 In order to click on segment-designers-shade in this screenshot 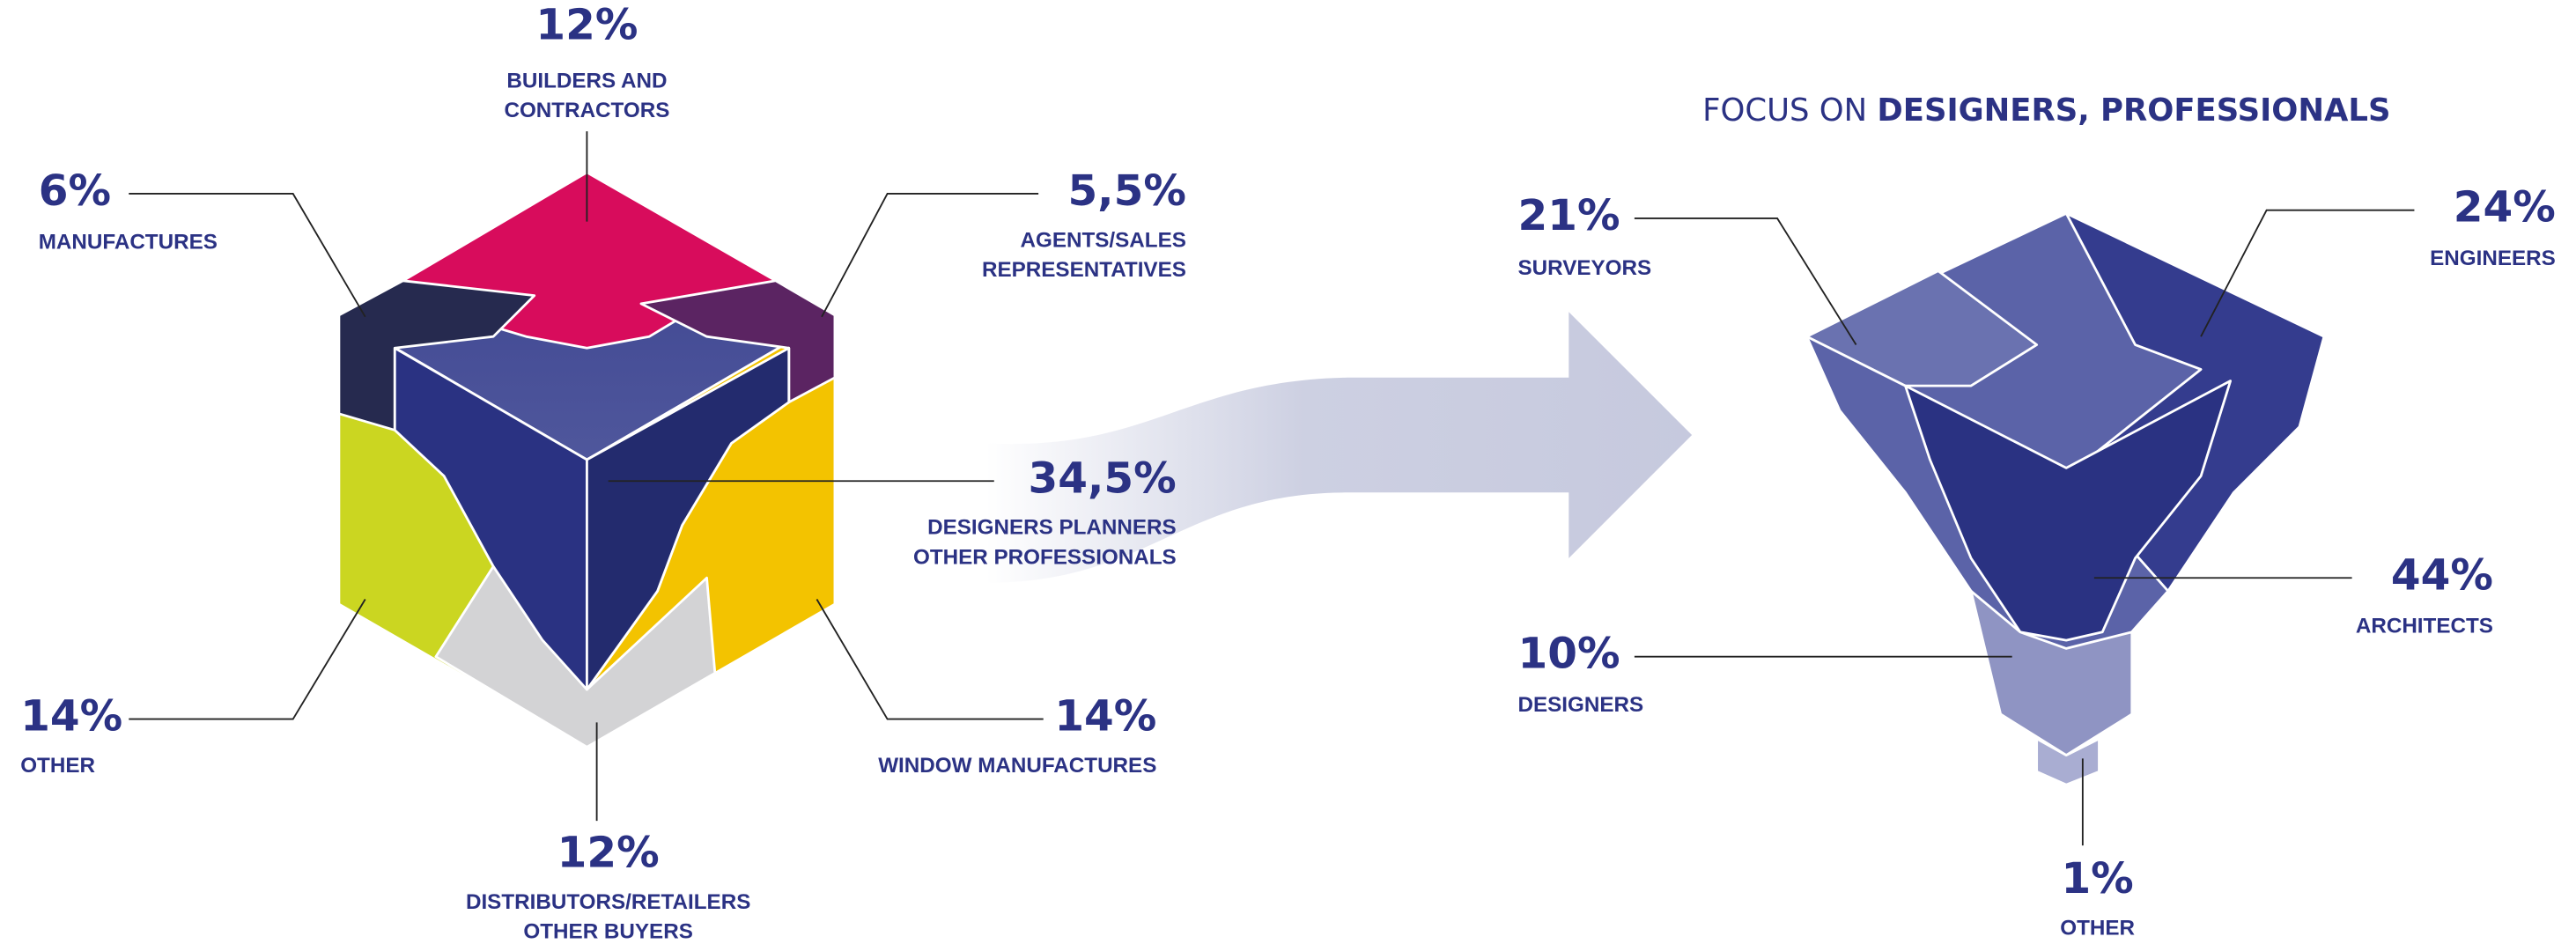, I will do `click(688, 518)`.